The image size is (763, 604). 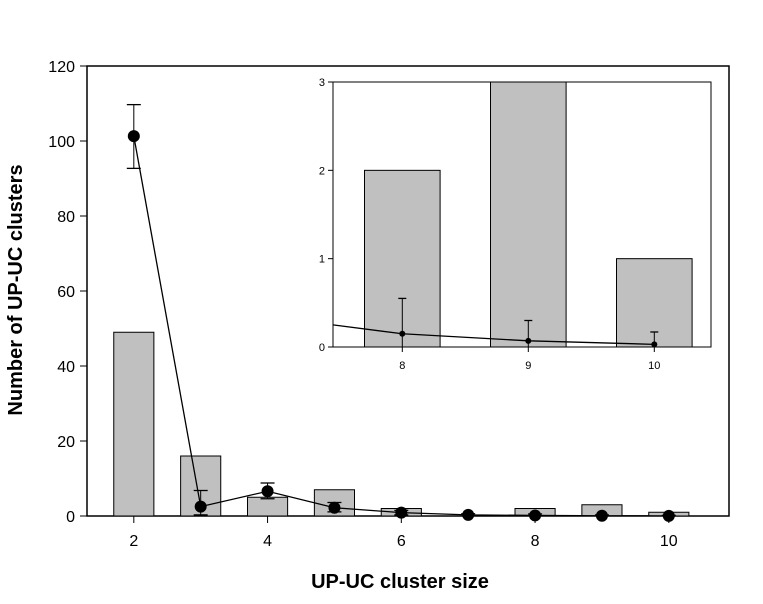 What do you see at coordinates (66, 217) in the screenshot?
I see `y-tick-label-80: 80` at bounding box center [66, 217].